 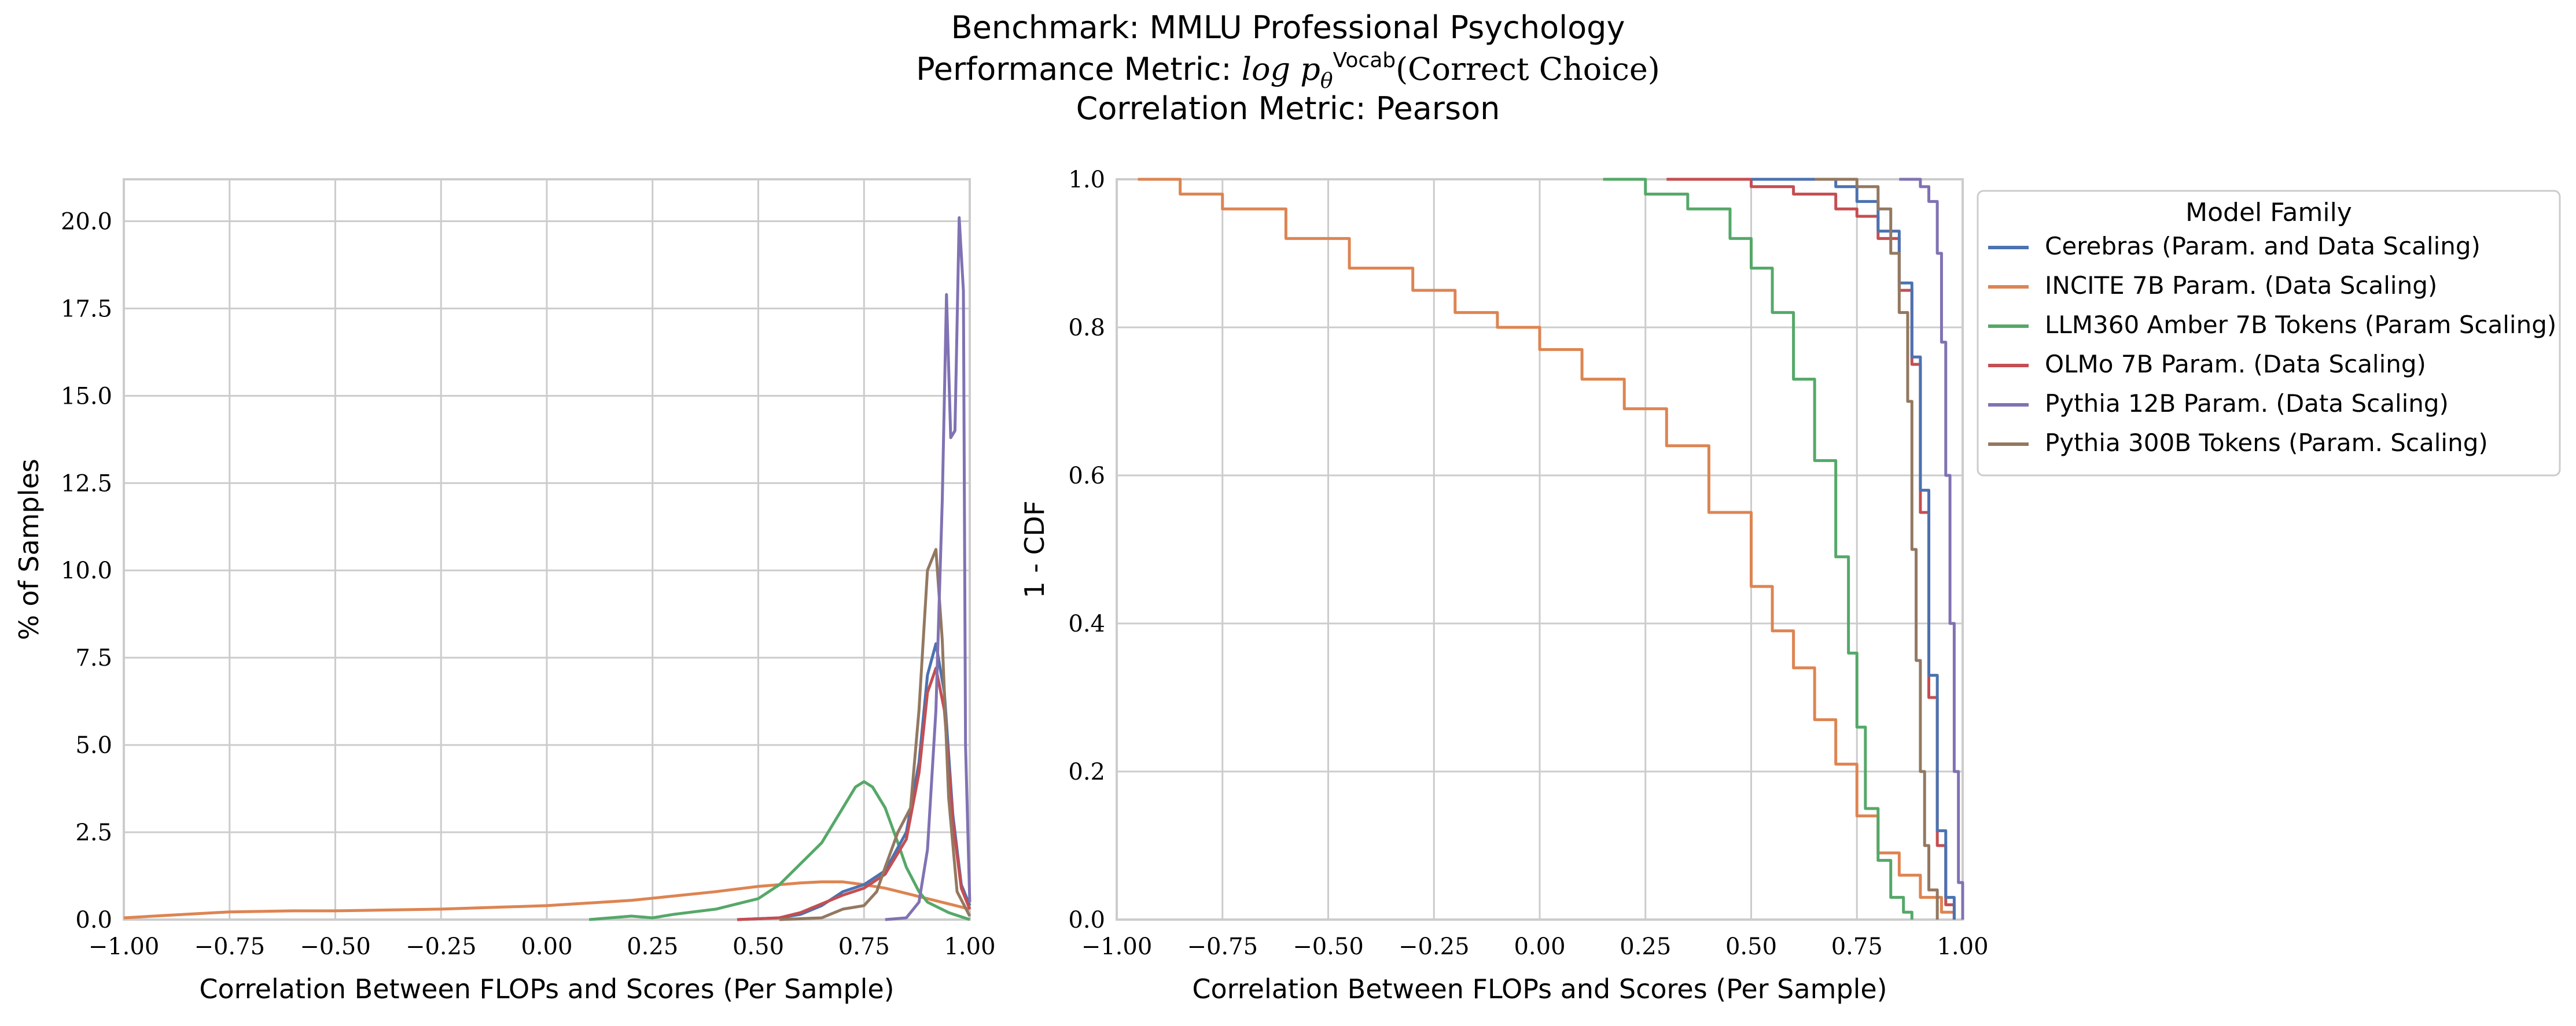 I want to click on legend-entry-label: Cerebras (Param. and Data Scaling), so click(x=2263, y=246).